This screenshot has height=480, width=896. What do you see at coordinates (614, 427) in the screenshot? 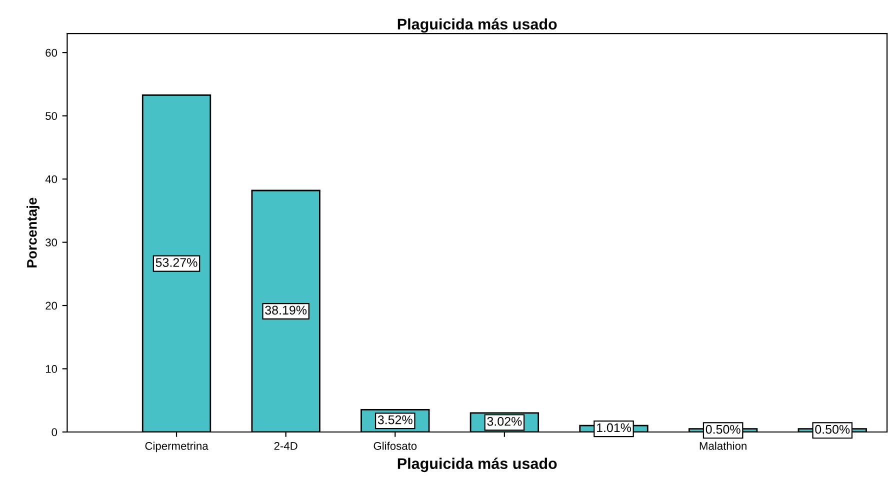
I see `data-label: 1.01%` at bounding box center [614, 427].